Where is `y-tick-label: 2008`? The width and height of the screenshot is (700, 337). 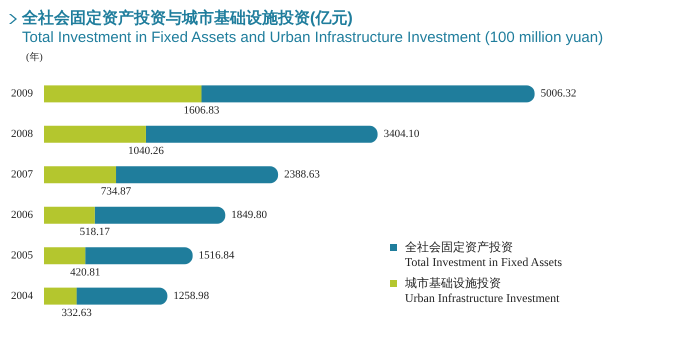 y-tick-label: 2008 is located at coordinates (22, 134).